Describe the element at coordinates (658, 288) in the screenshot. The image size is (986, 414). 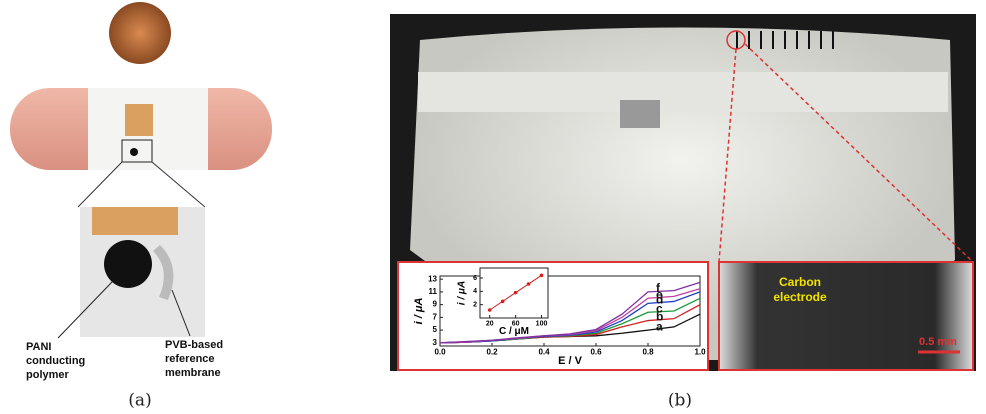
I see `curve-label: f` at that location.